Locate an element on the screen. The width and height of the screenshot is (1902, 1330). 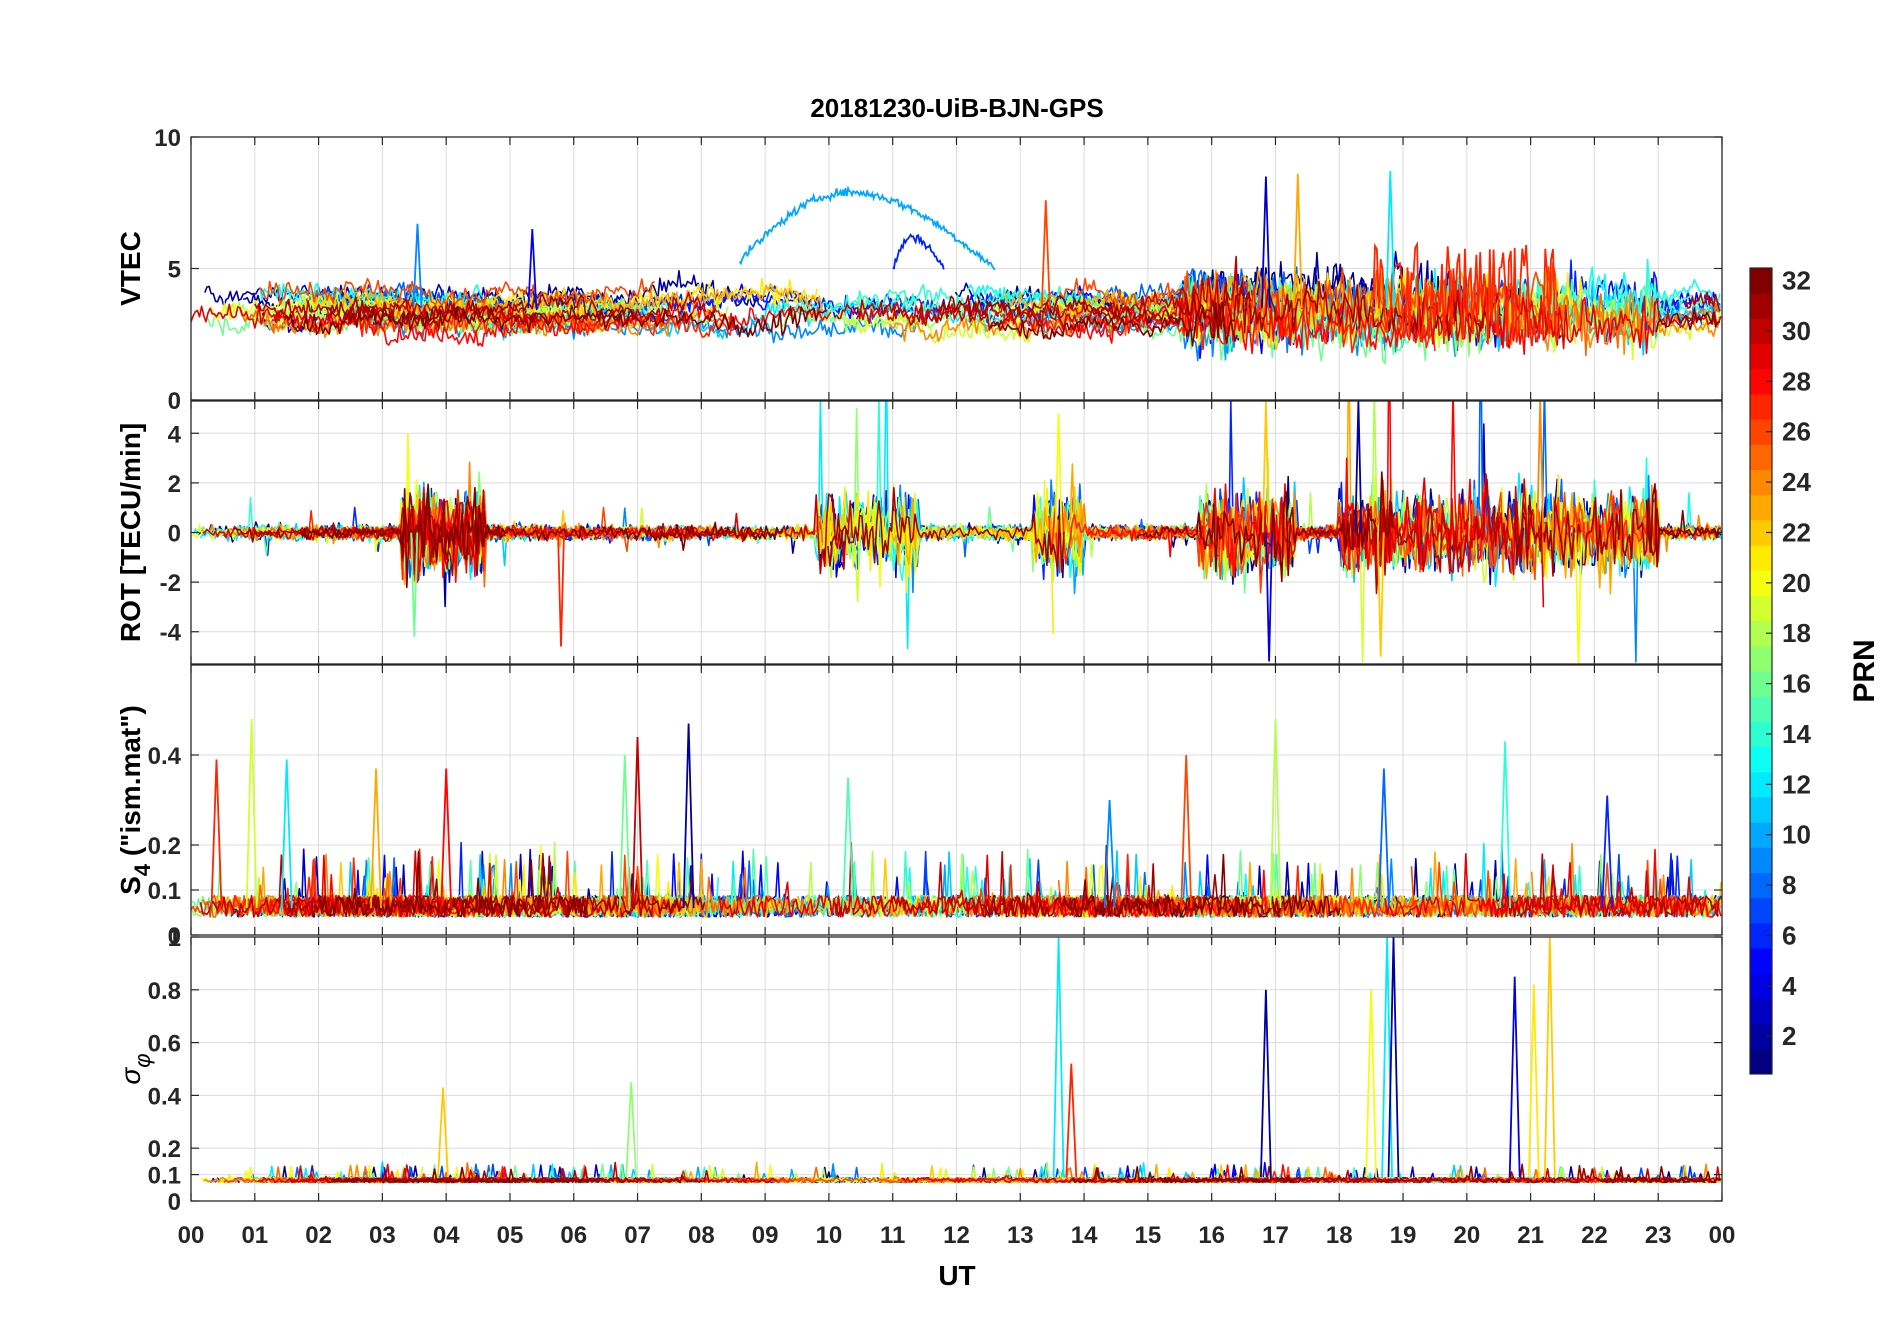
y-tick-label: 2 is located at coordinates (174, 484).